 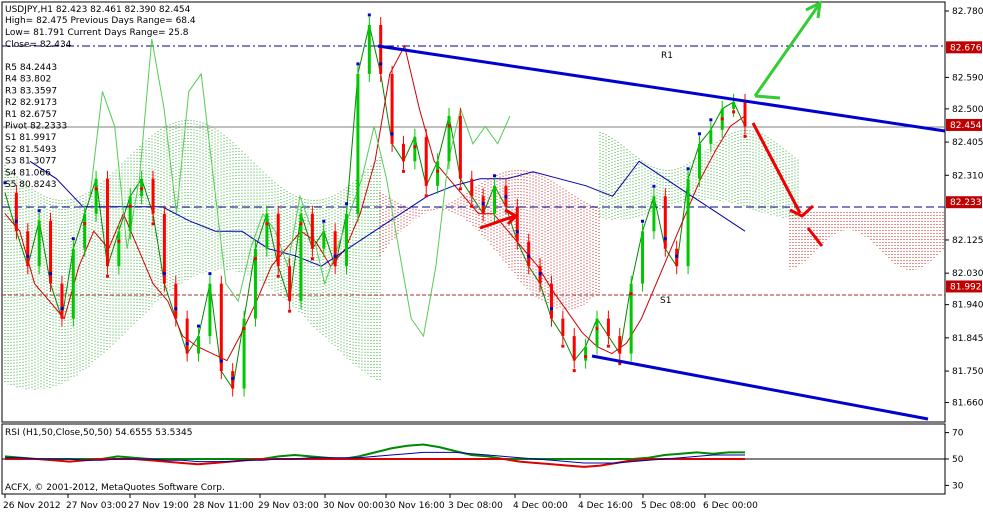 What do you see at coordinates (31, 138) in the screenshot?
I see `pivot-s1: S1 81.9917` at bounding box center [31, 138].